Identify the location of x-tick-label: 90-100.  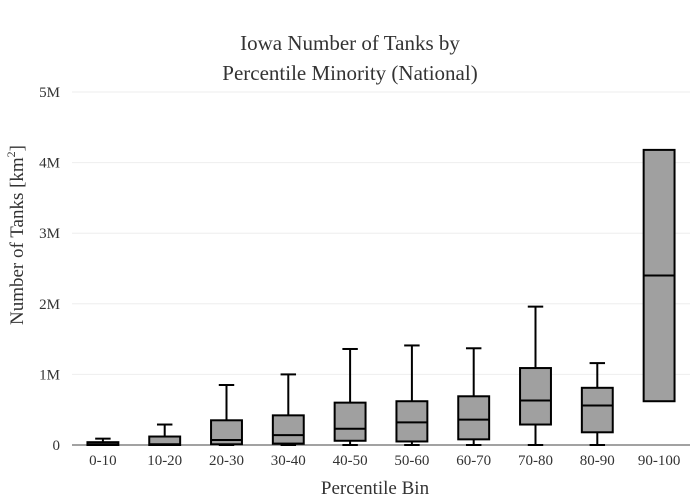
(659, 461).